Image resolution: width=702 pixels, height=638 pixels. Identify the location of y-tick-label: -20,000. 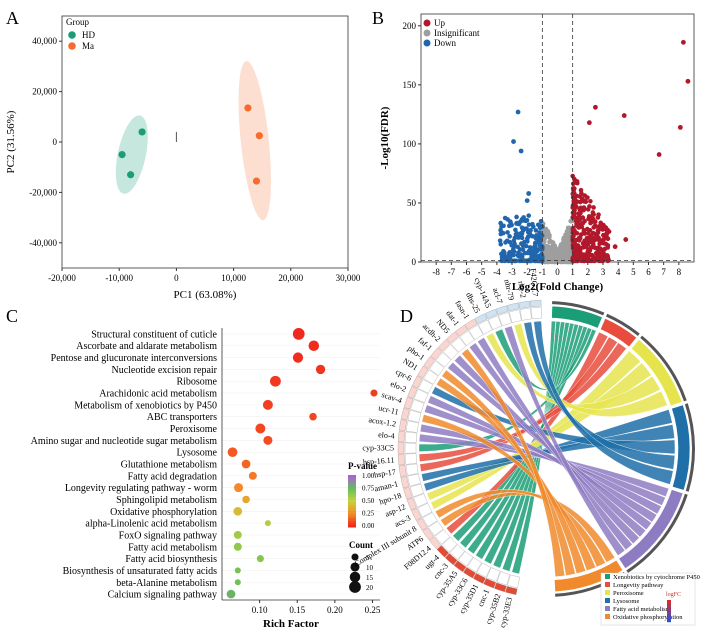
(43, 192).